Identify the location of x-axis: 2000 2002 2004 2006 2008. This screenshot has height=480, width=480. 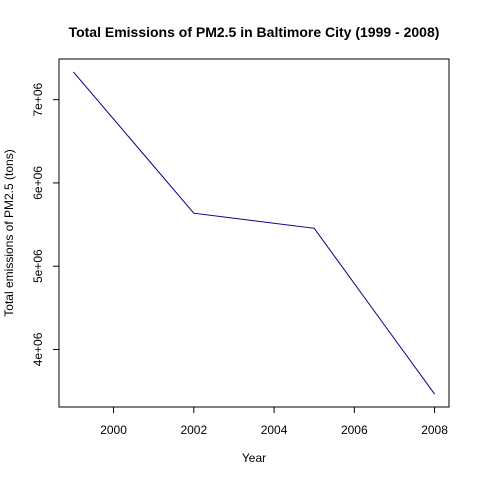
(274, 422).